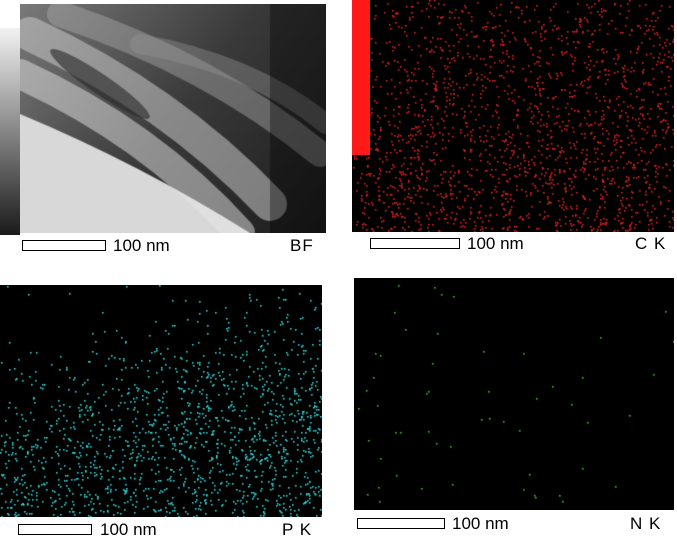 This screenshot has width=677, height=548. What do you see at coordinates (297, 529) in the screenshot?
I see `pk-map-tag: P K` at bounding box center [297, 529].